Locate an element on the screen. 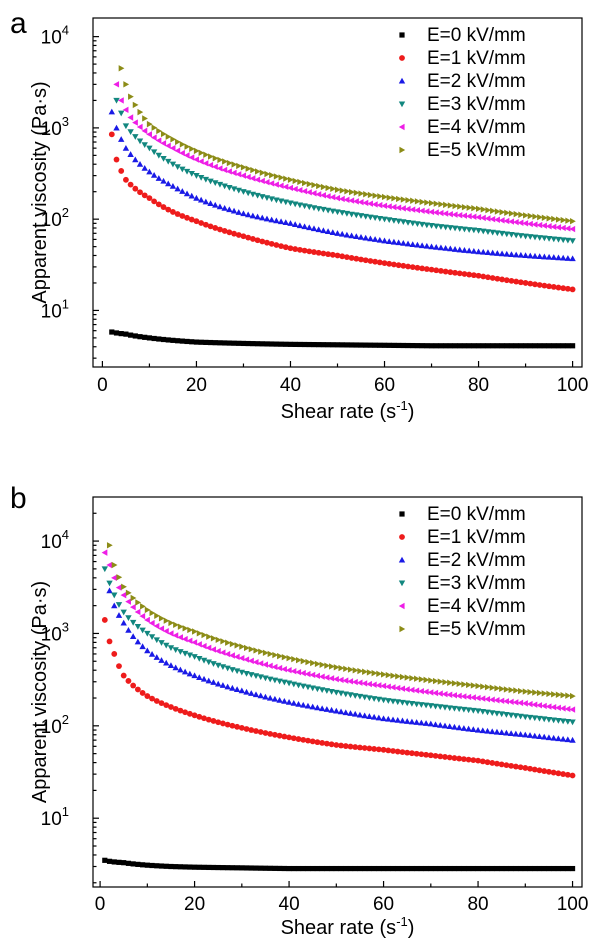 The height and width of the screenshot is (943, 601). legend-label: E=0 kV/mm is located at coordinates (476, 35).